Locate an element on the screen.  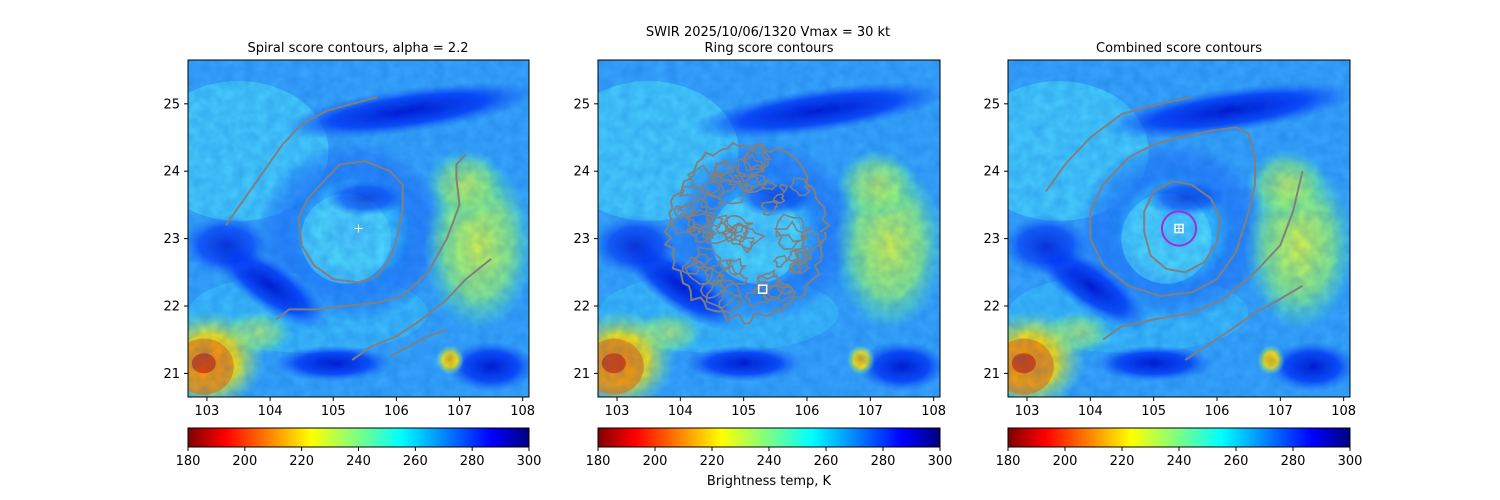
colorbar-tick-label: 240 is located at coordinates (769, 461).